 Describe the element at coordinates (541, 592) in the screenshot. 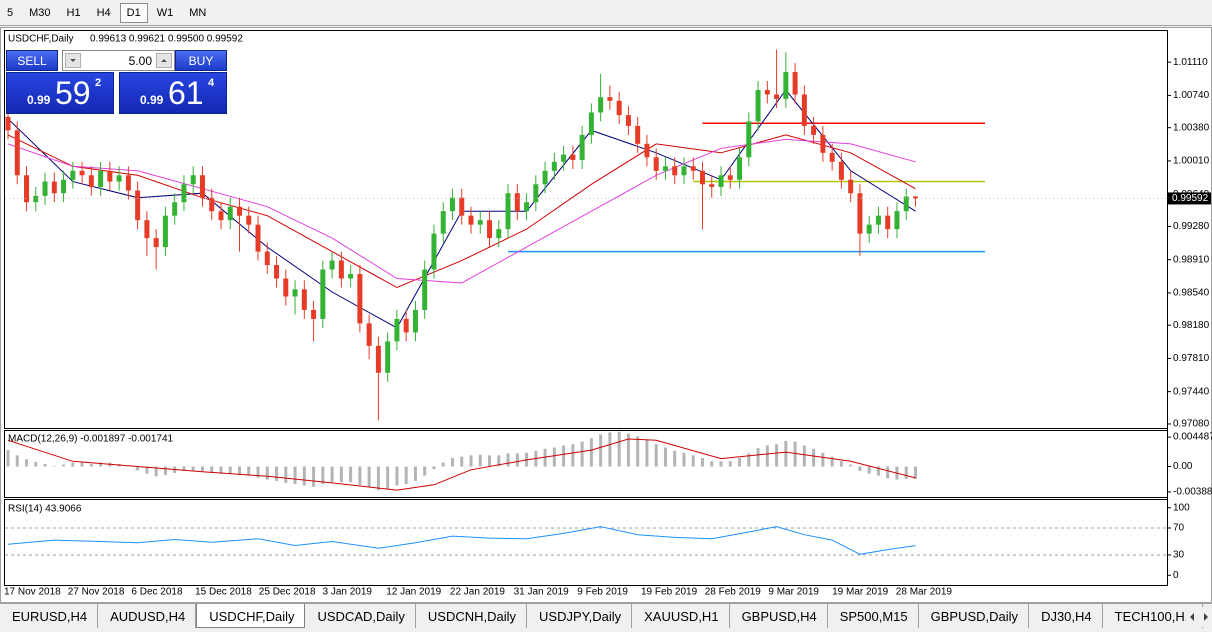

I see `x-tick-label: 31 Jan 2019` at that location.